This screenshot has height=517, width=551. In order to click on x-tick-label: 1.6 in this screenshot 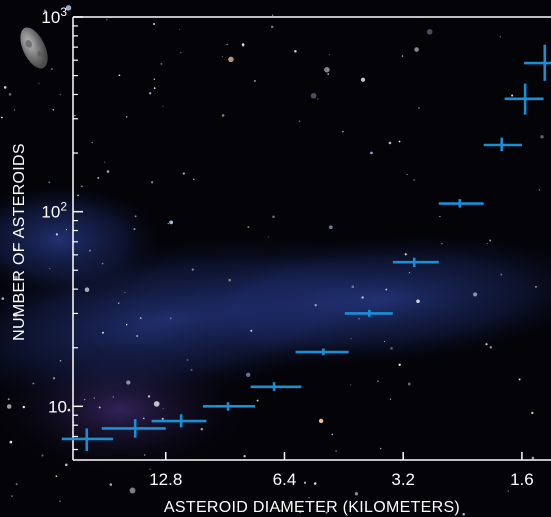, I will do `click(522, 479)`.